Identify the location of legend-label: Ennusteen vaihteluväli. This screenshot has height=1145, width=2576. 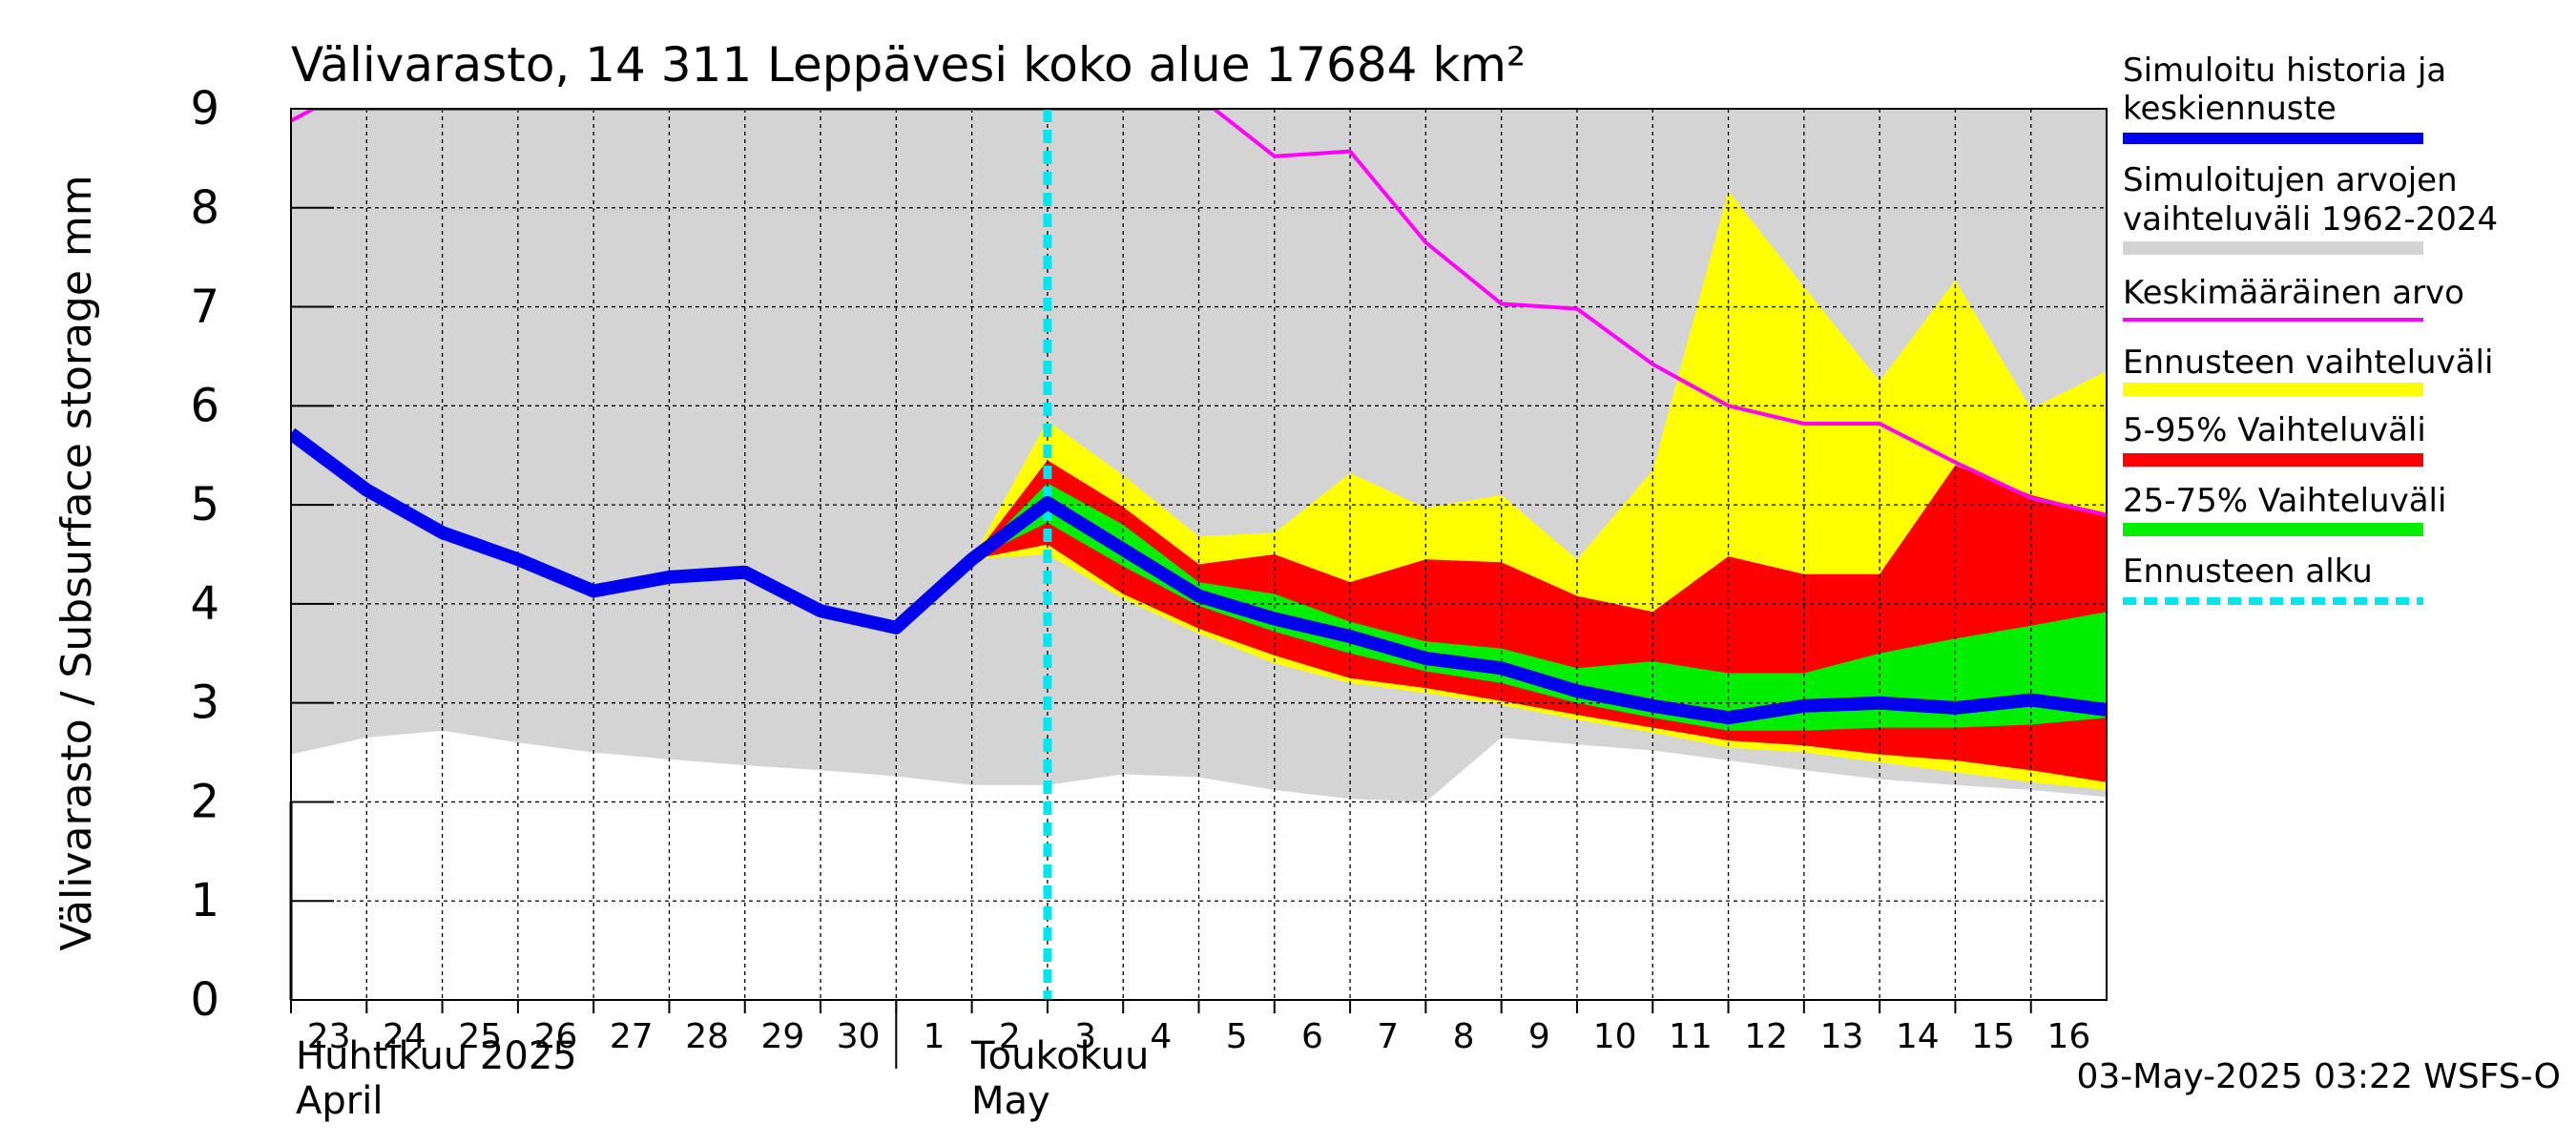
(2308, 363).